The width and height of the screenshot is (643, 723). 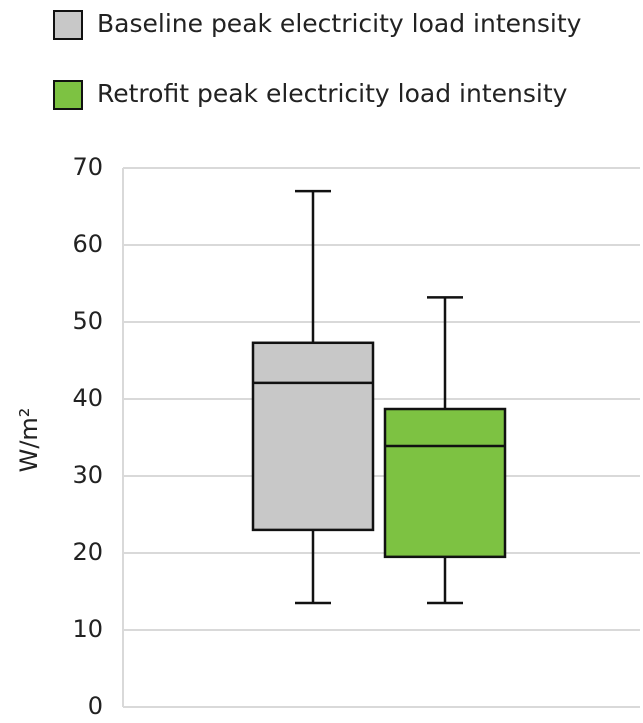 What do you see at coordinates (87, 244) in the screenshot?
I see `y-tick-label: 60` at bounding box center [87, 244].